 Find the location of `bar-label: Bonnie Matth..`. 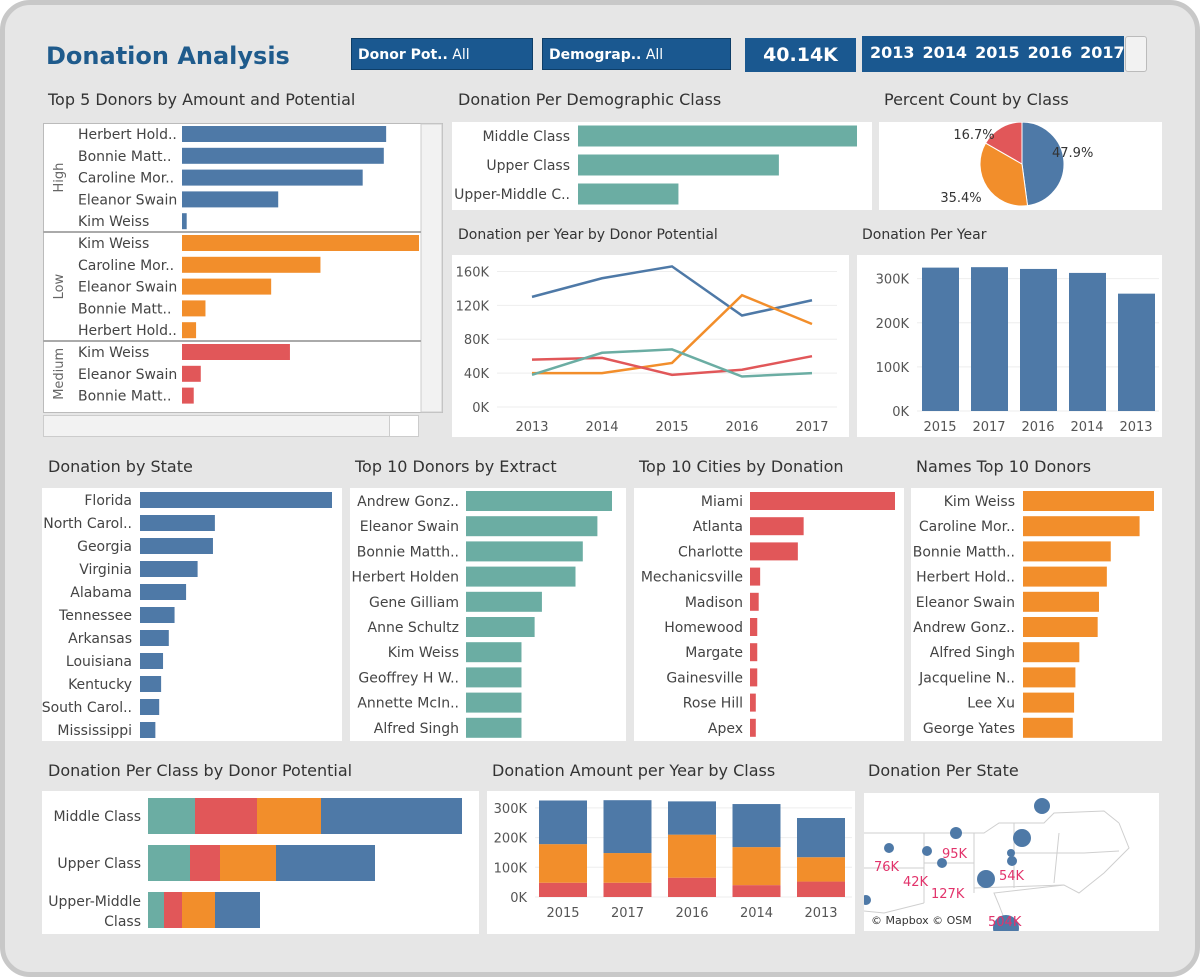

bar-label: Bonnie Matth.. is located at coordinates (964, 552).